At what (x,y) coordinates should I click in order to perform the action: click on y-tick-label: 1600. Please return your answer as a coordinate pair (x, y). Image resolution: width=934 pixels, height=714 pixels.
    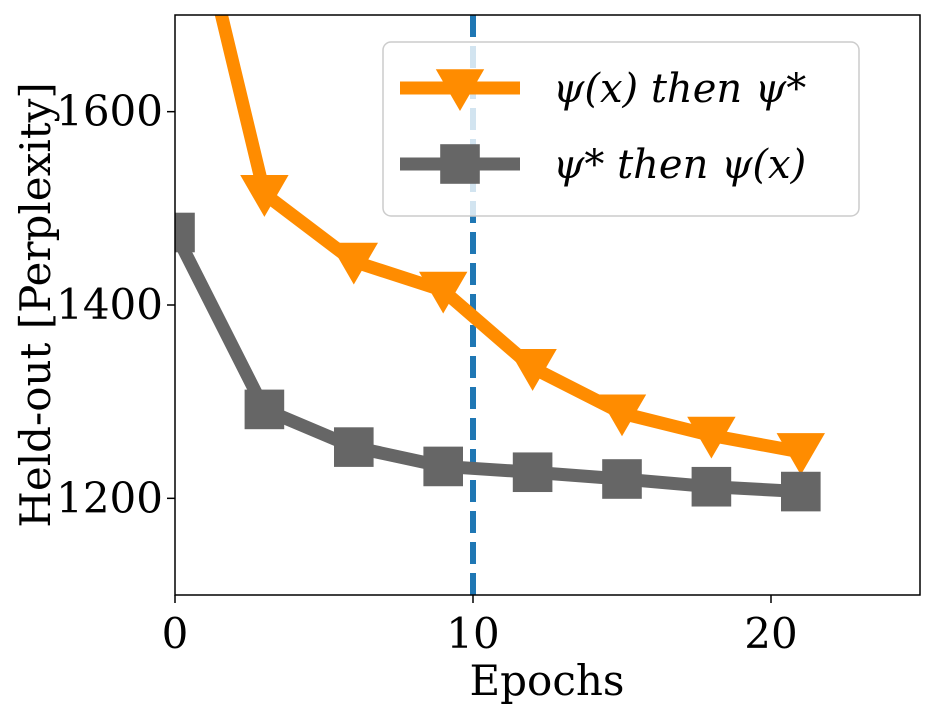
    Looking at the image, I should click on (109, 111).